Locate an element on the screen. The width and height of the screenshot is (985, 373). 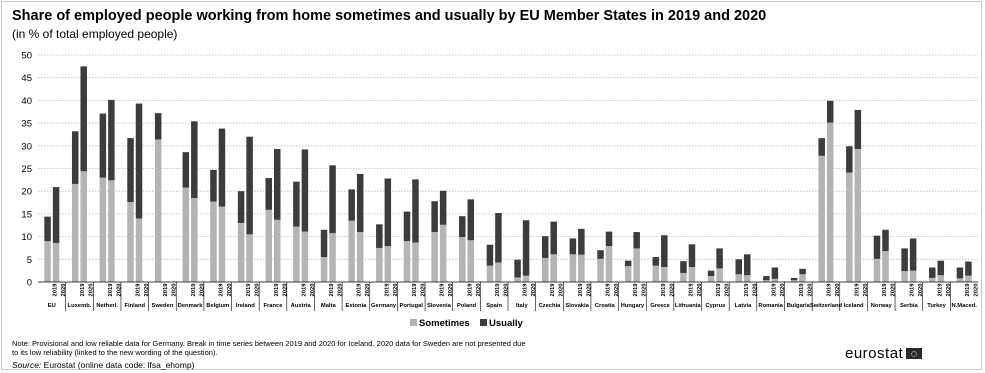
y-tick-label: 10 is located at coordinates (26, 237).